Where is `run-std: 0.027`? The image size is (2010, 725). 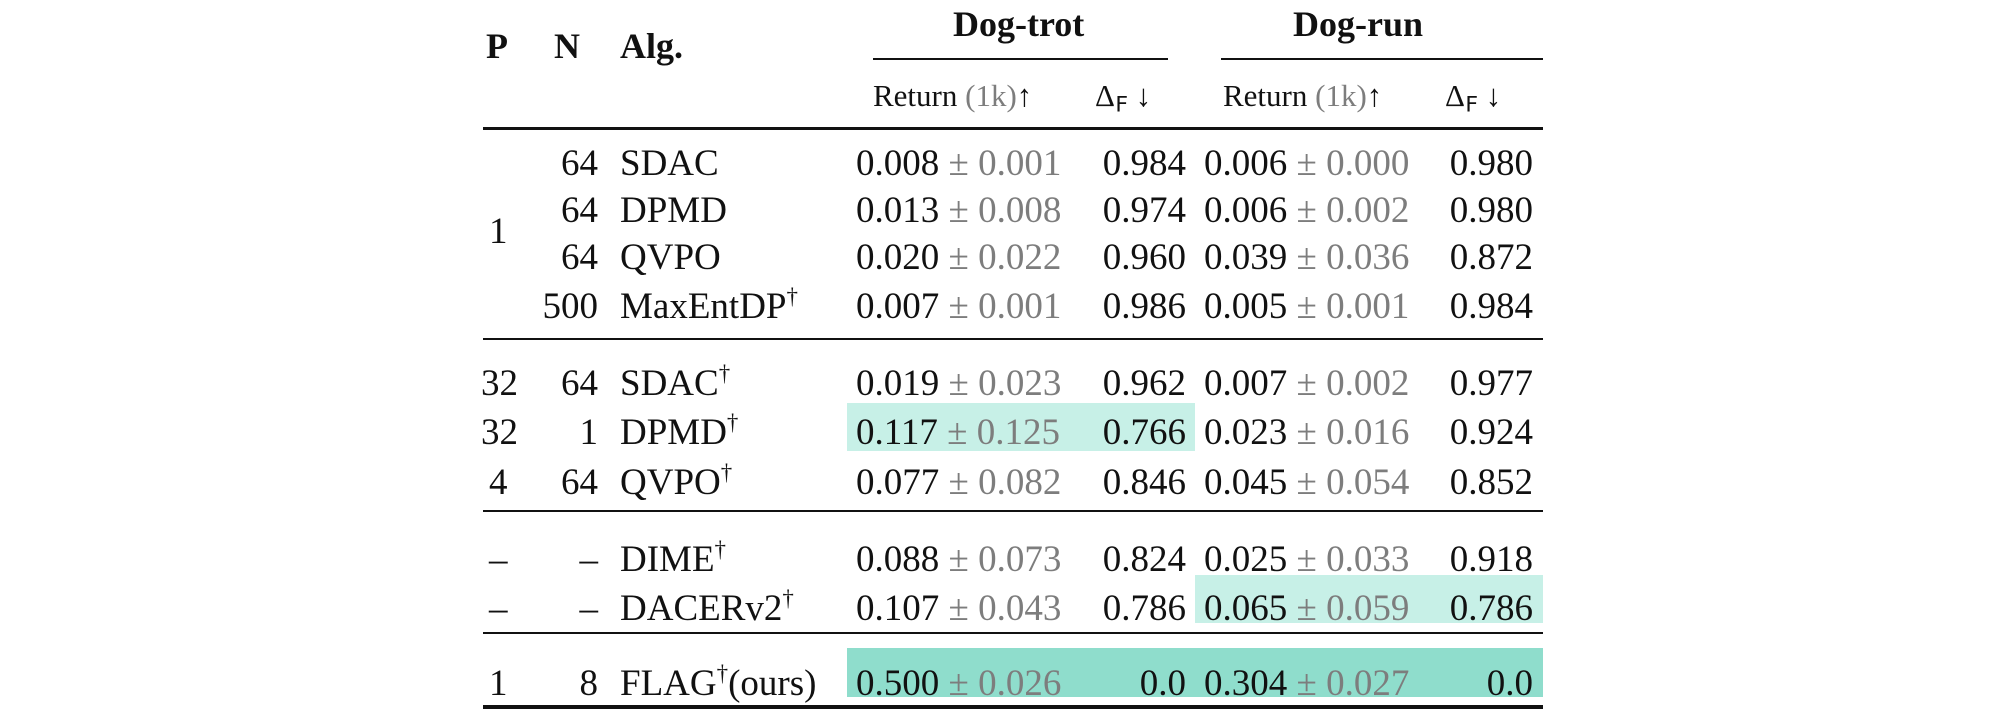 run-std: 0.027 is located at coordinates (1368, 683).